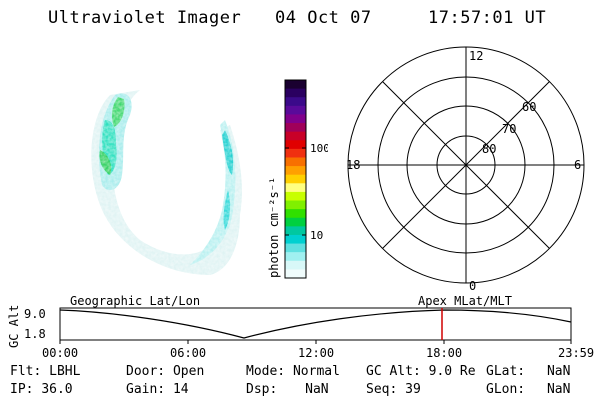  What do you see at coordinates (293, 371) in the screenshot?
I see `status-mode: Mode: Normal` at bounding box center [293, 371].